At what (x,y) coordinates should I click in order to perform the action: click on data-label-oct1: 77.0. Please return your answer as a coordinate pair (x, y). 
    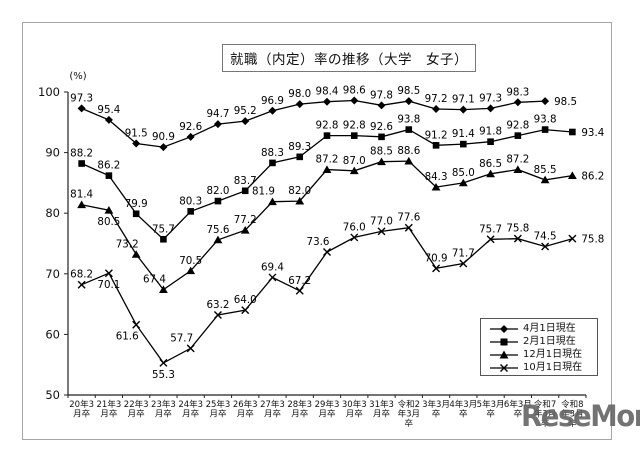
    Looking at the image, I should click on (381, 221).